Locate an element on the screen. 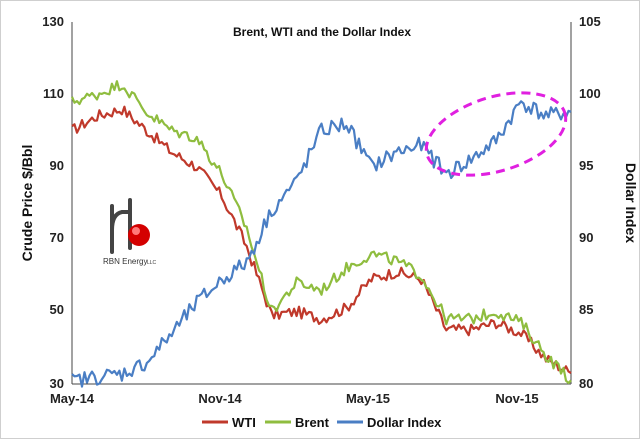  right-tick-label: 85 is located at coordinates (586, 309).